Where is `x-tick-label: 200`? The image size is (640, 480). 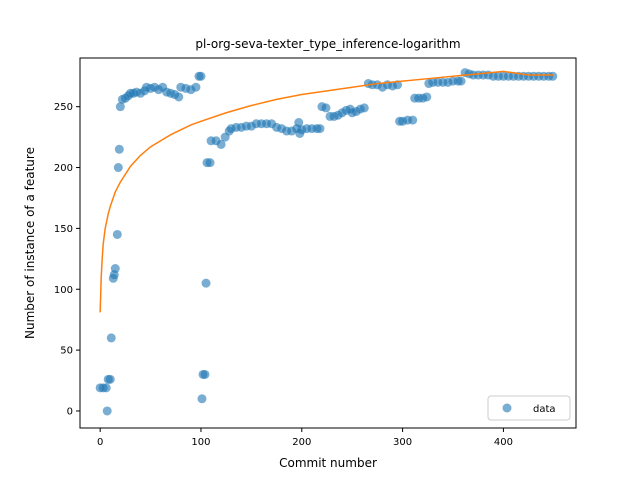
x-tick-label: 200 is located at coordinates (301, 442).